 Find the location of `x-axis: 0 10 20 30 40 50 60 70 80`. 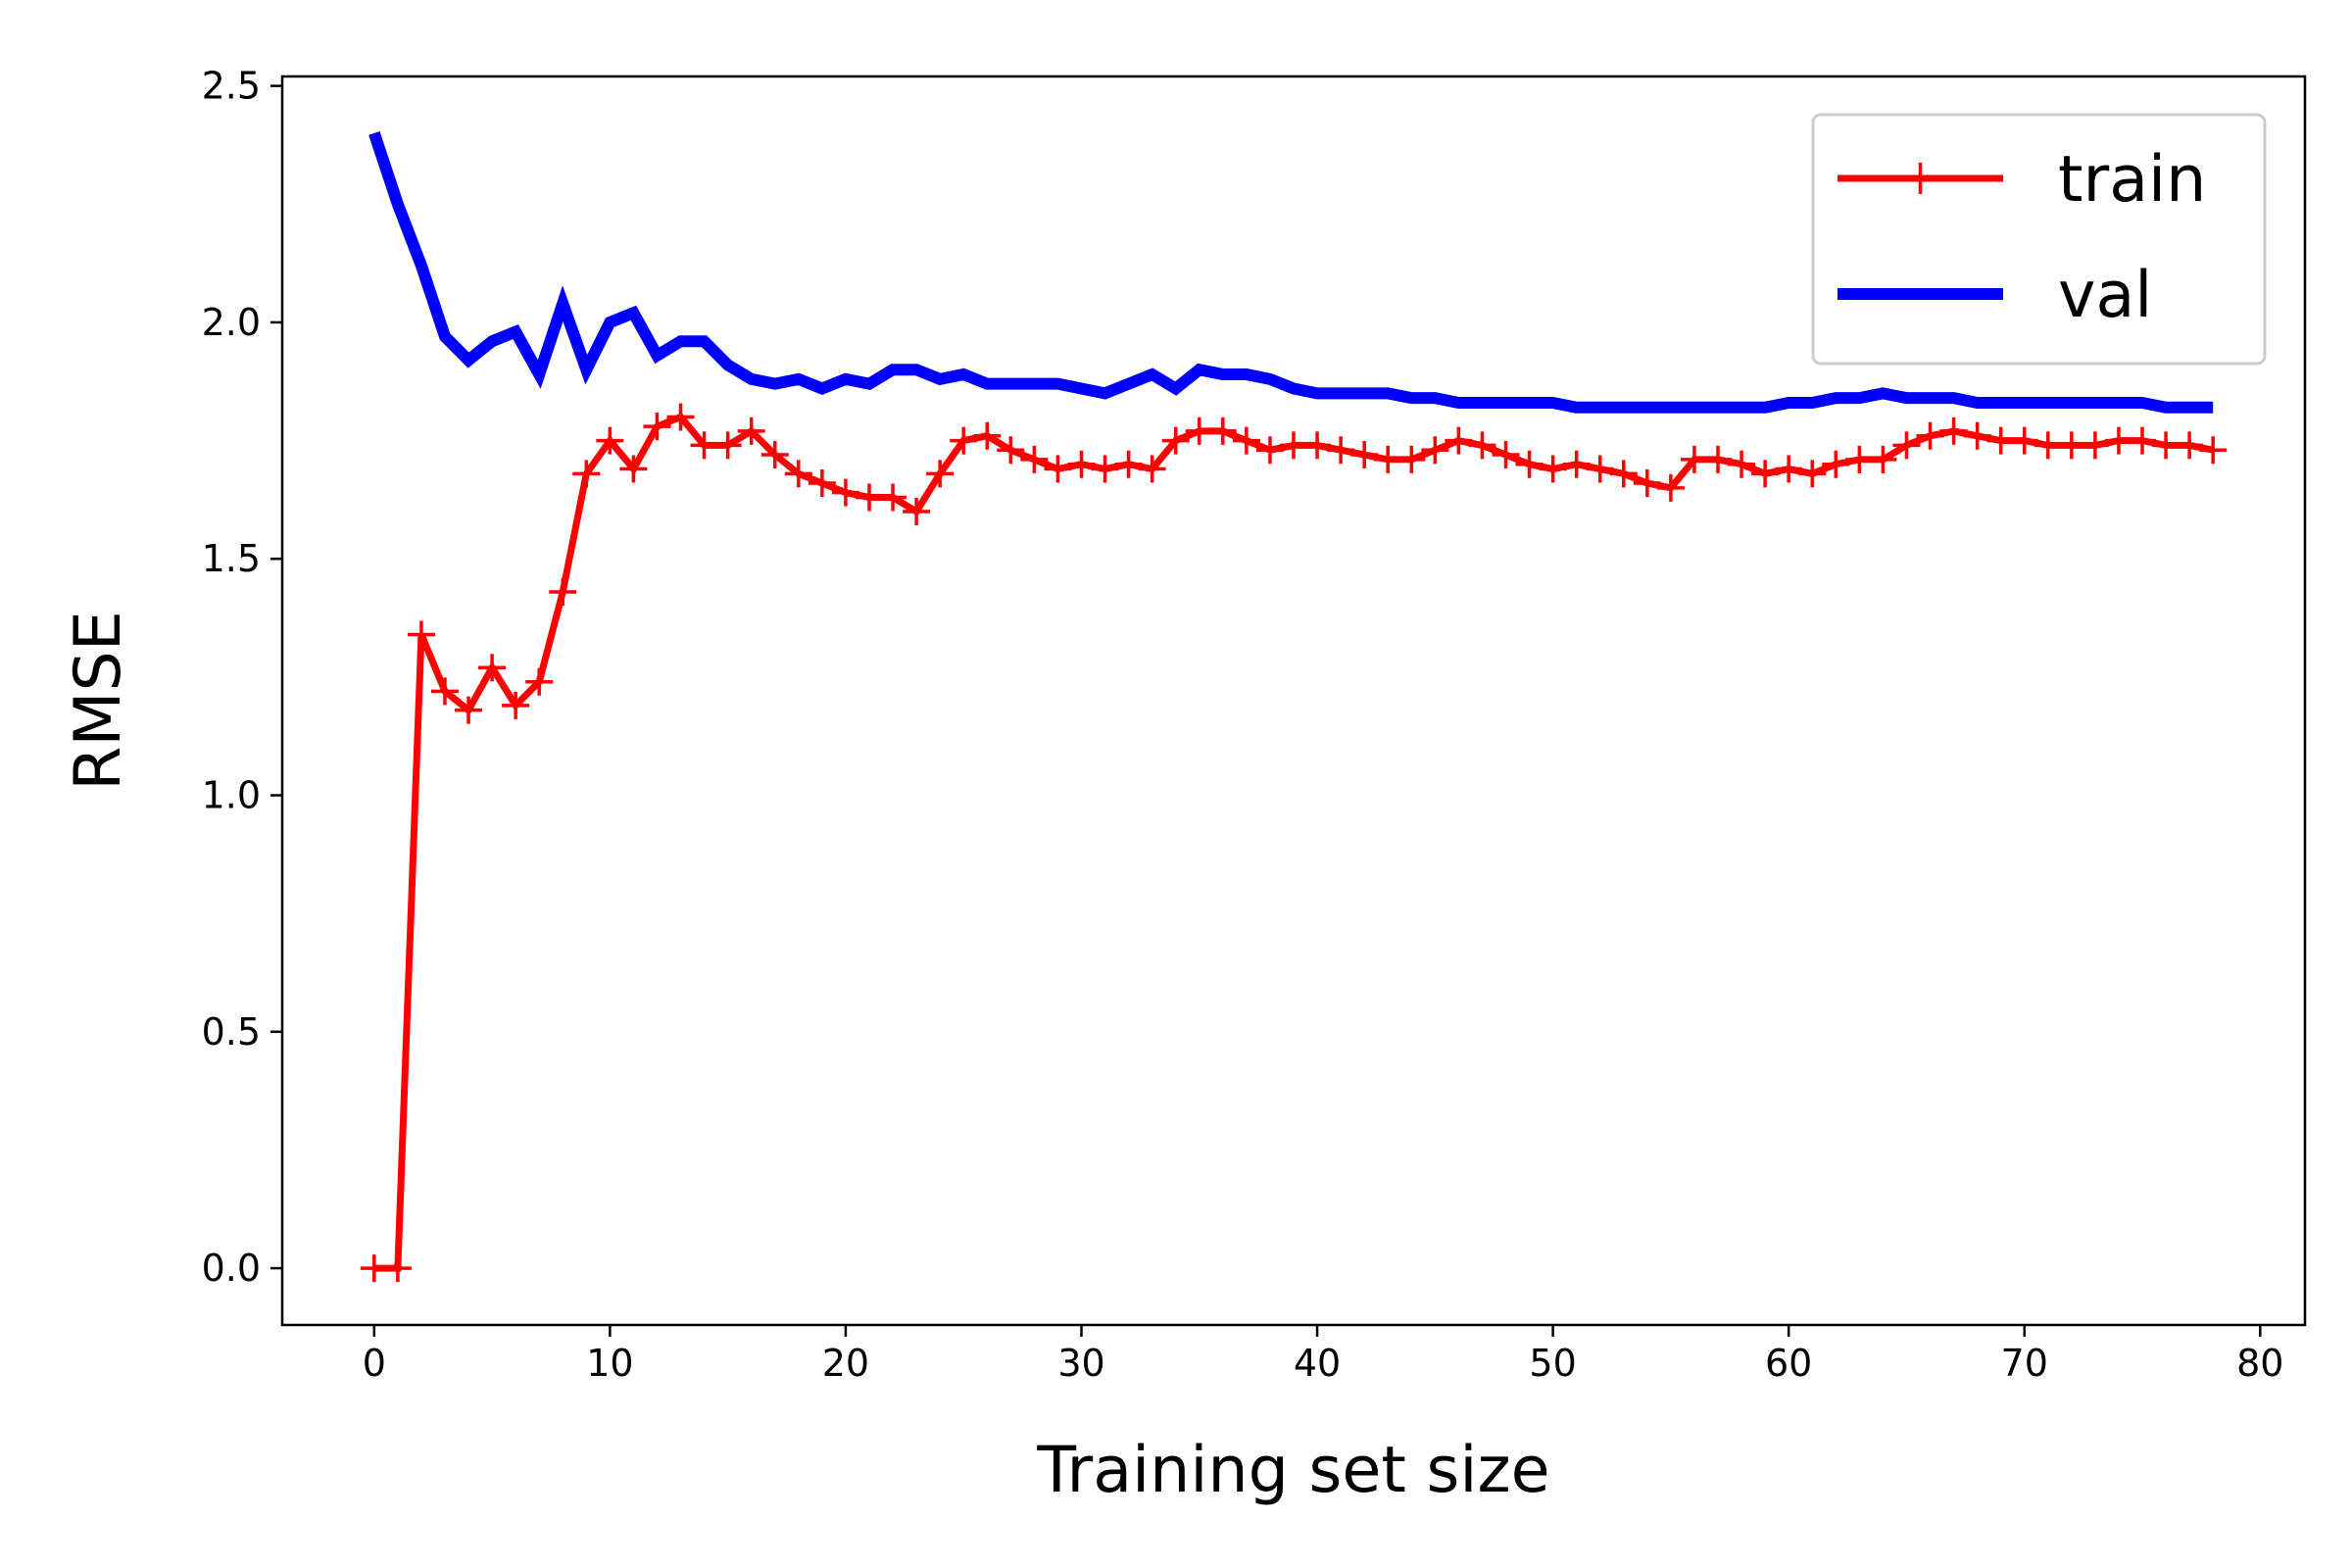

x-axis: 0 10 20 30 40 50 60 70 80 is located at coordinates (1323, 1355).